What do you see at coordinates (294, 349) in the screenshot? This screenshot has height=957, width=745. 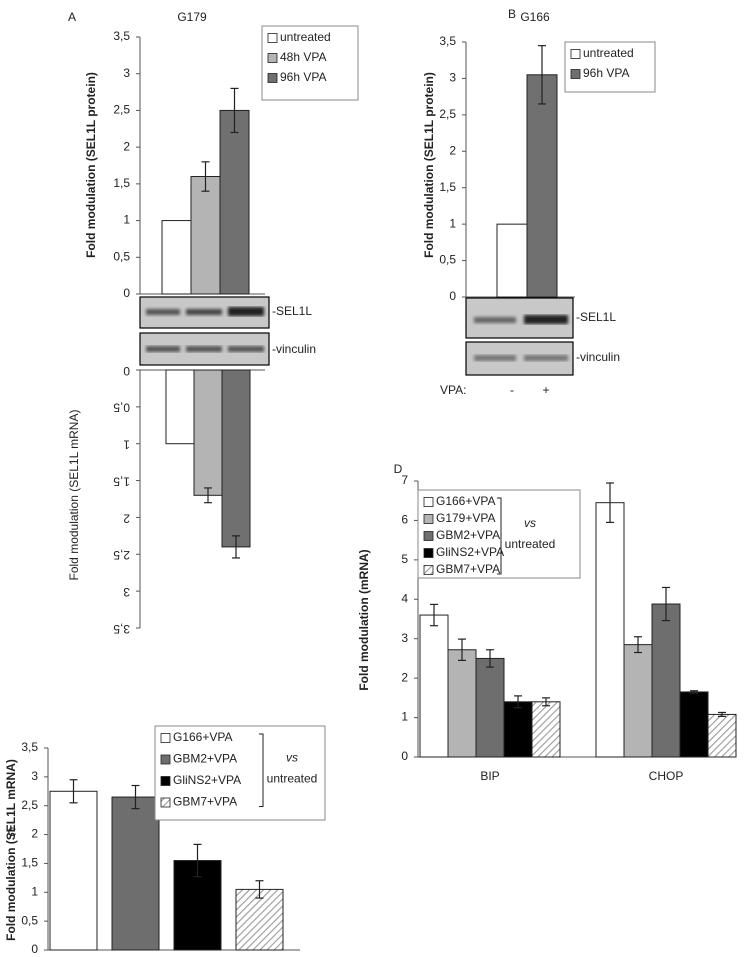 I see `blot-label: -vinculin` at bounding box center [294, 349].